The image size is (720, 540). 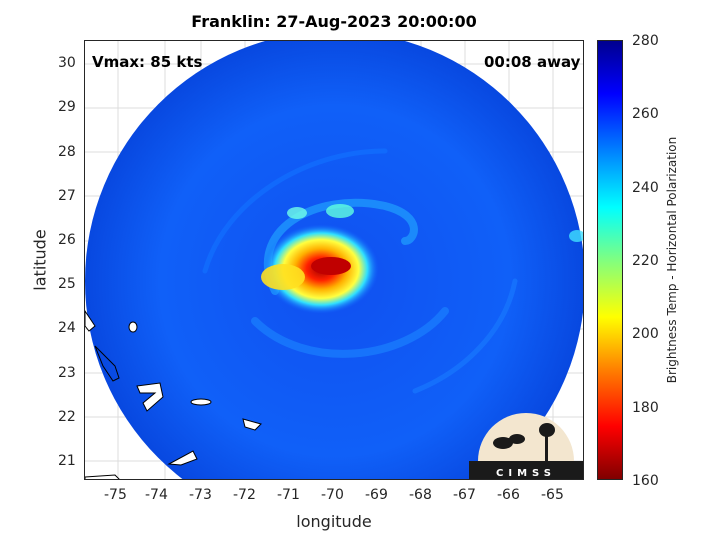 What do you see at coordinates (283, 277) in the screenshot?
I see `rainband-convection` at bounding box center [283, 277].